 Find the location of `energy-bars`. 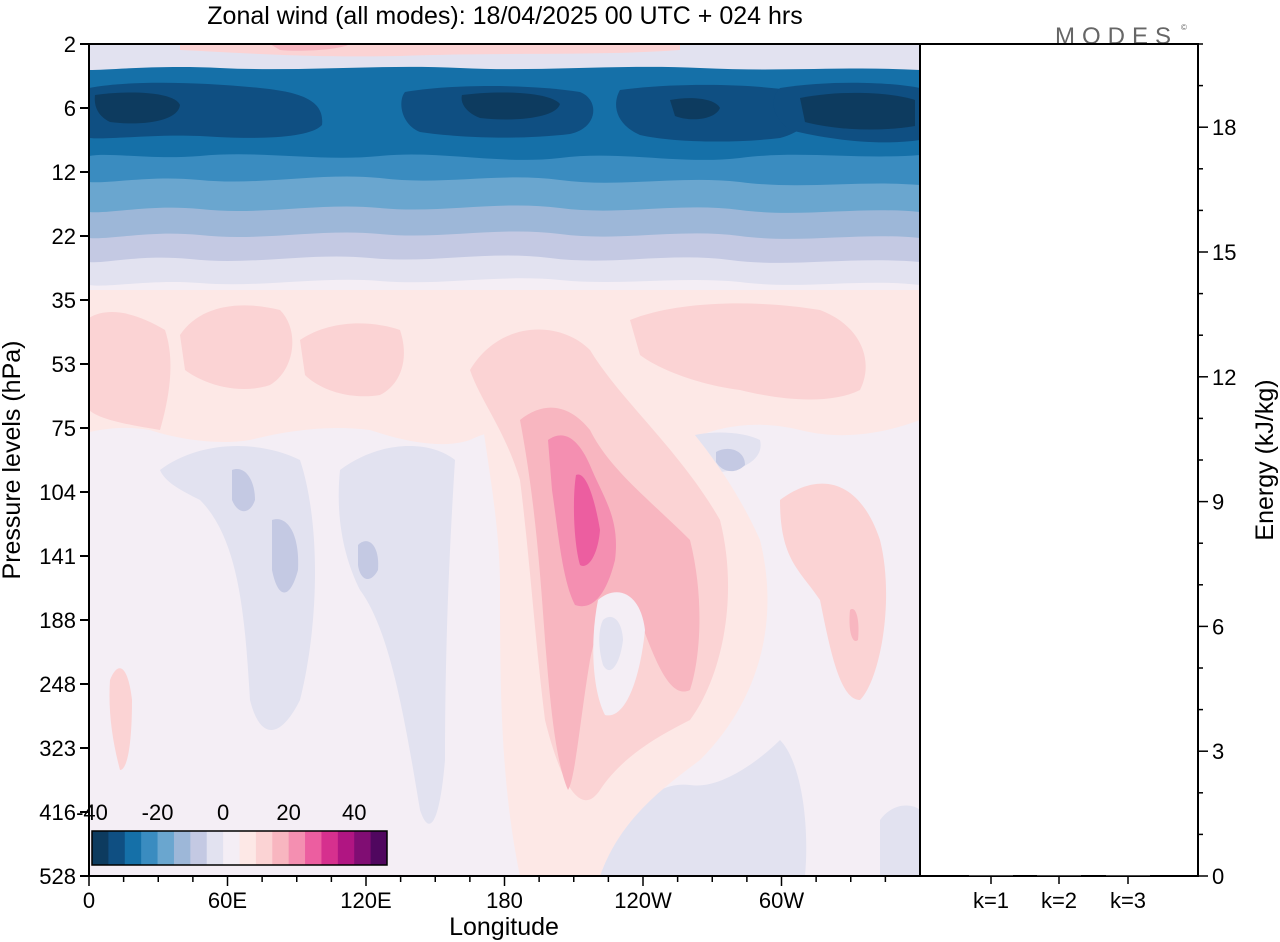

energy-bars is located at coordinates (1059, 875).